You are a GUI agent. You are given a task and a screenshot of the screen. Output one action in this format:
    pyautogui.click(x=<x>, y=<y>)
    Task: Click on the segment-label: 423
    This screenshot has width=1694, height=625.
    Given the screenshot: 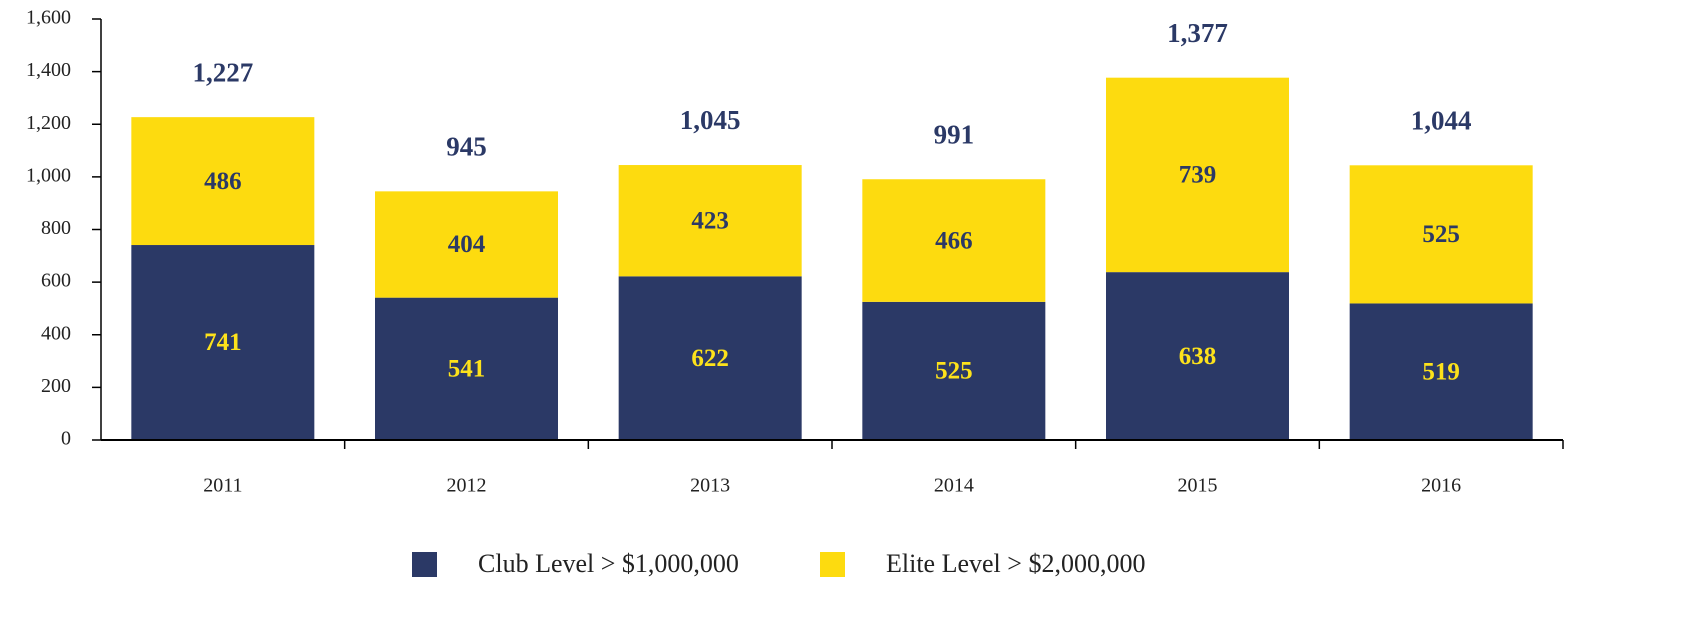 What is the action you would take?
    pyautogui.click(x=710, y=220)
    